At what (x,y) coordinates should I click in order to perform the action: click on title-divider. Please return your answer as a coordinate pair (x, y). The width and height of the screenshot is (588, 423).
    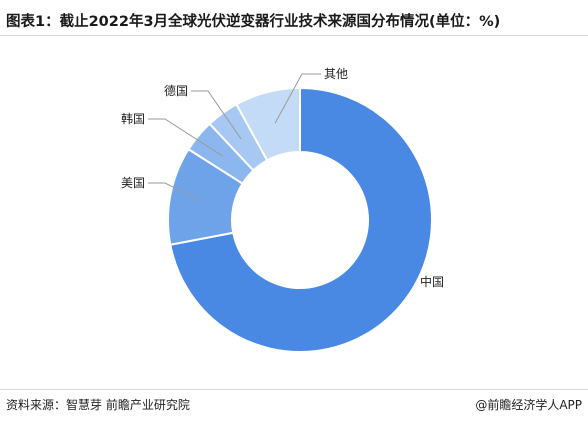
    Looking at the image, I should click on (294, 35).